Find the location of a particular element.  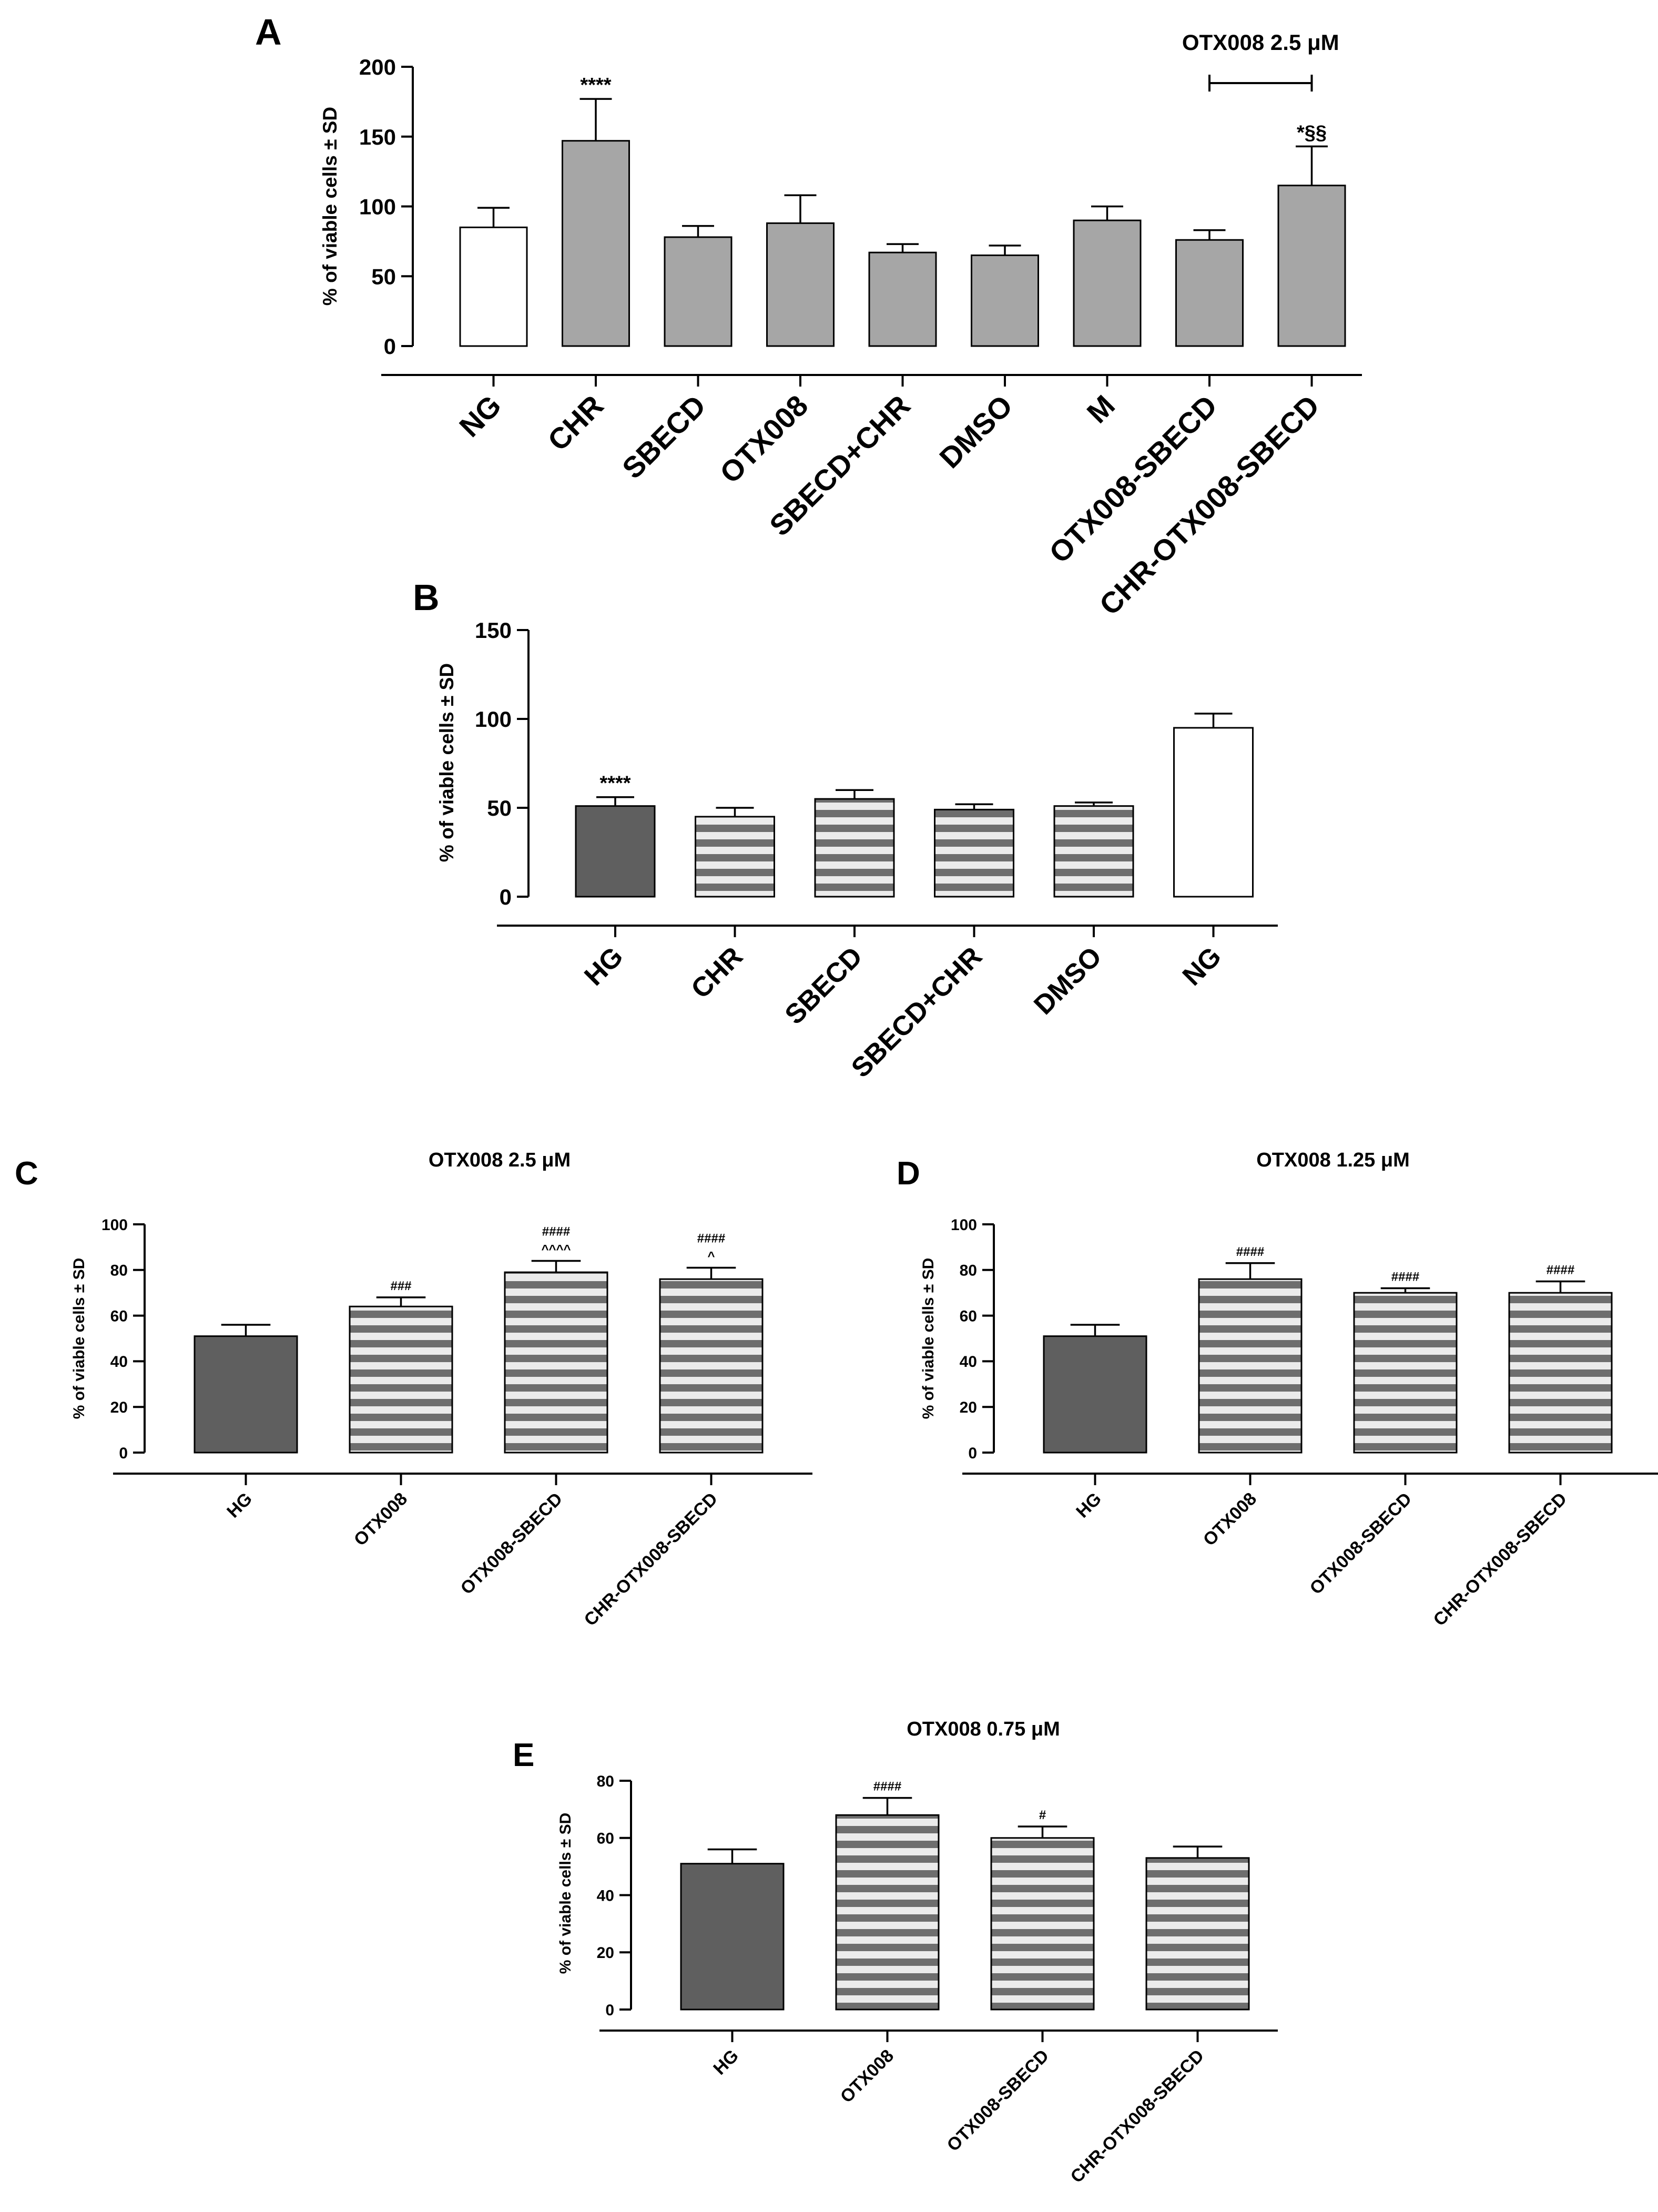

y-tick-label: 200 is located at coordinates (377, 67).